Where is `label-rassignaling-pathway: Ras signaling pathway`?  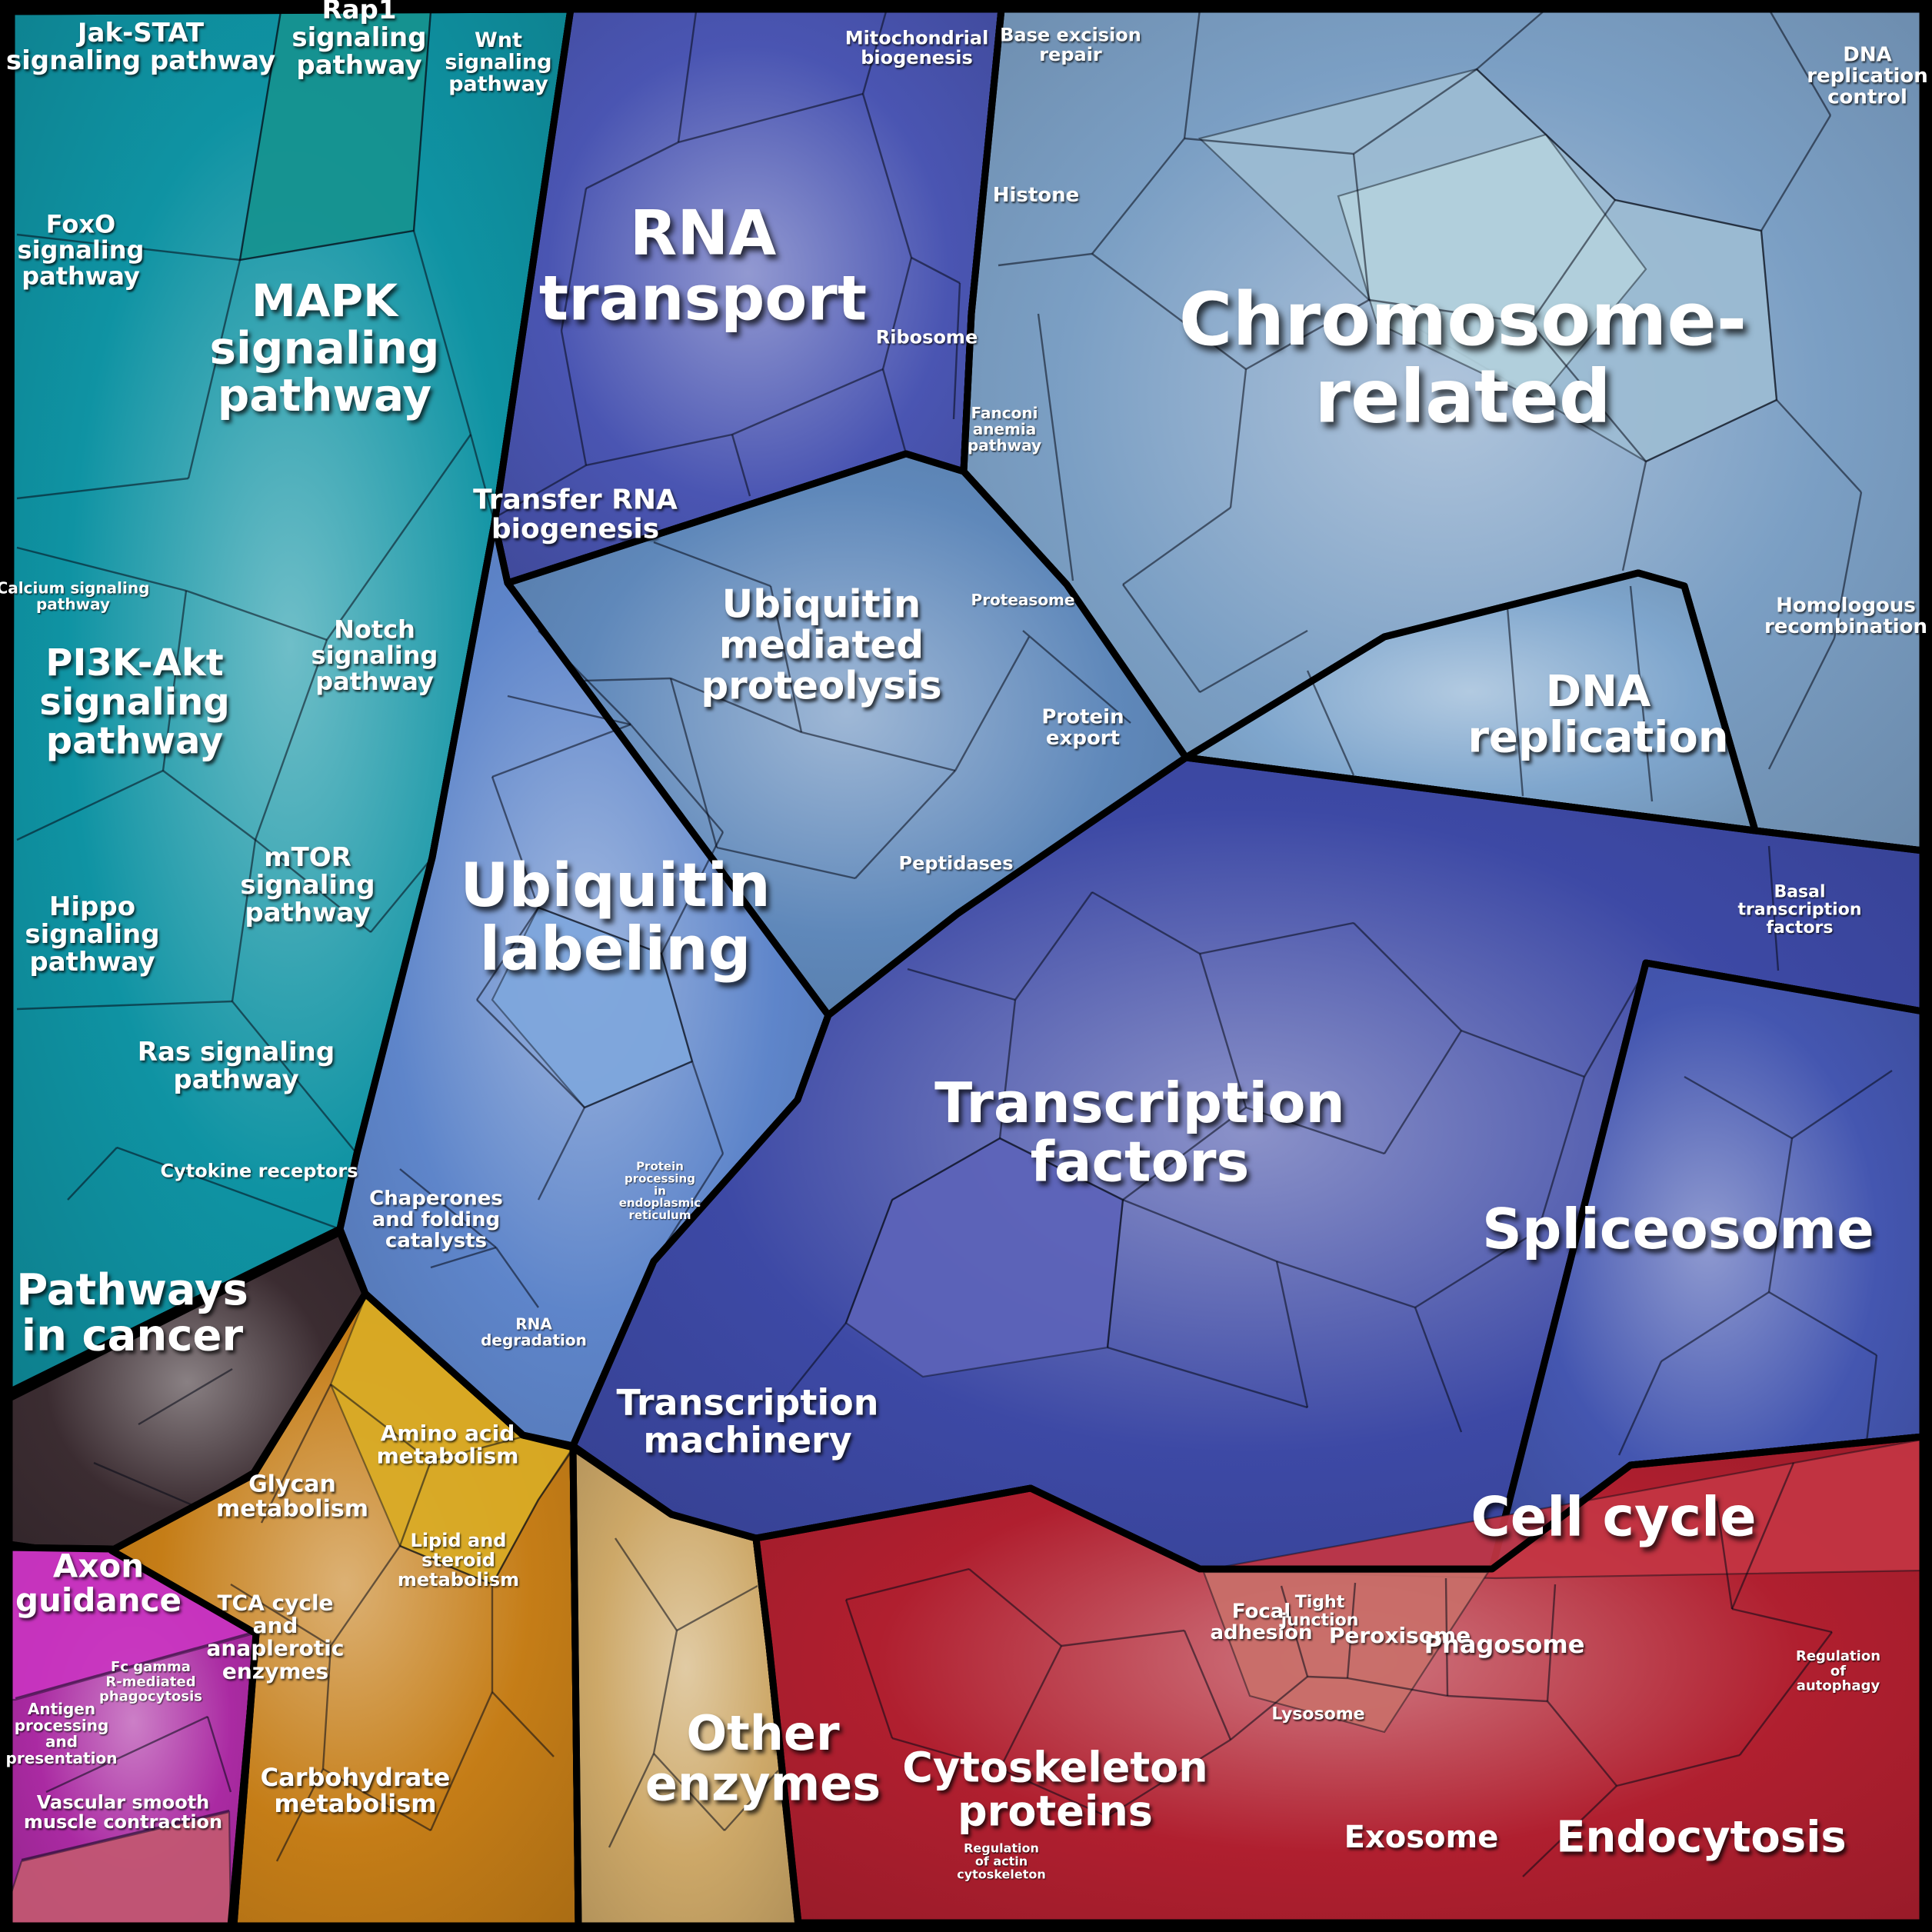 label-rassignaling-pathway: Ras signaling pathway is located at coordinates (236, 1066).